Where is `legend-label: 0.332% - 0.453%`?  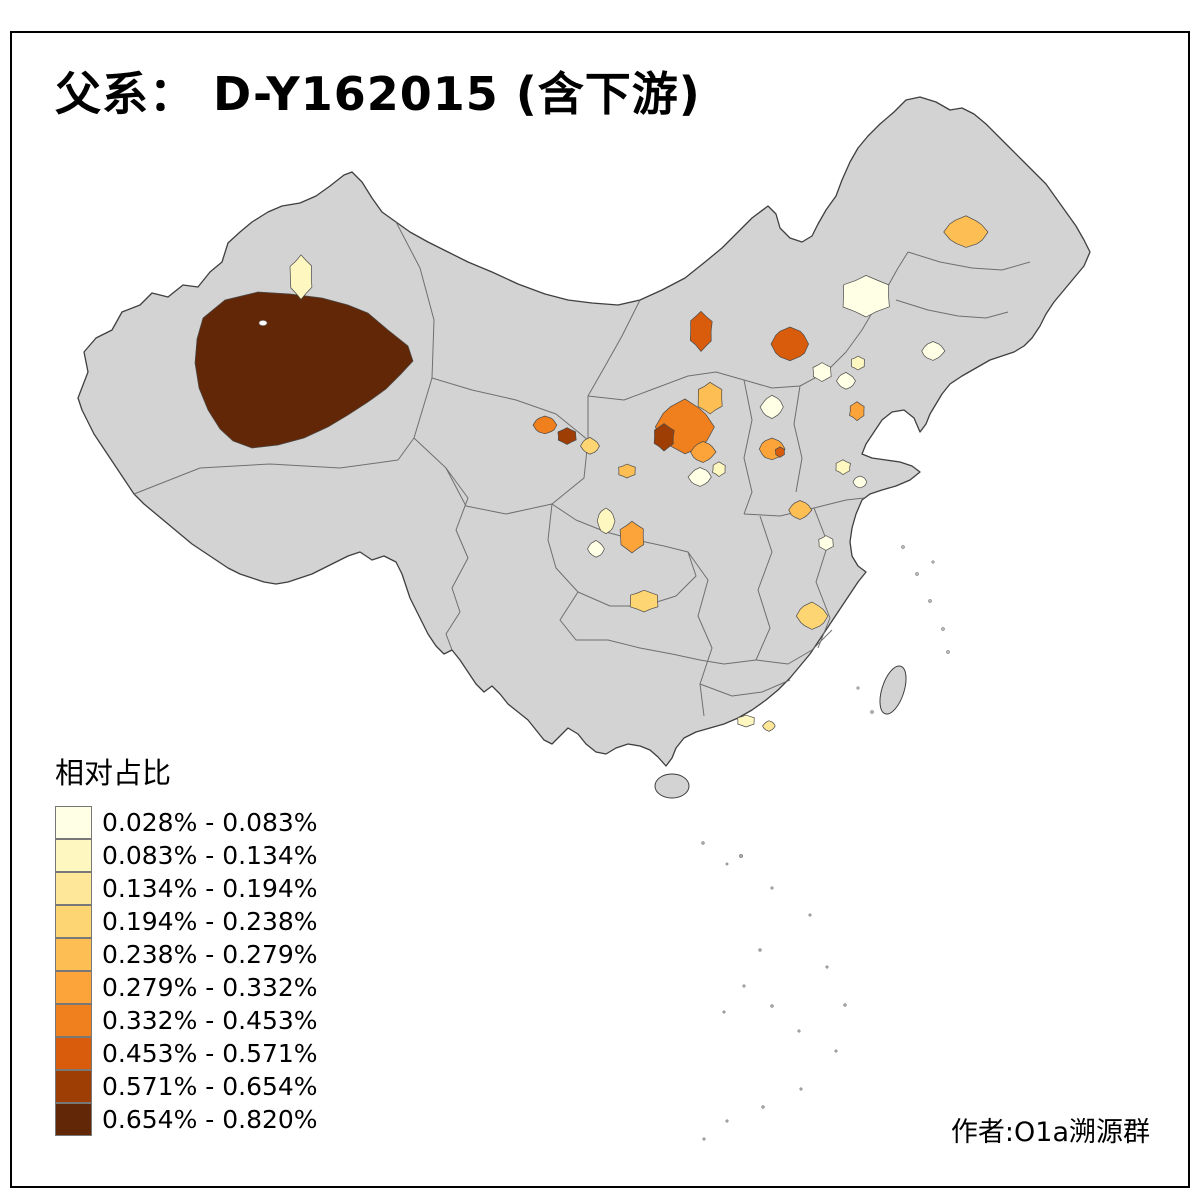
legend-label: 0.332% - 0.453% is located at coordinates (210, 1020).